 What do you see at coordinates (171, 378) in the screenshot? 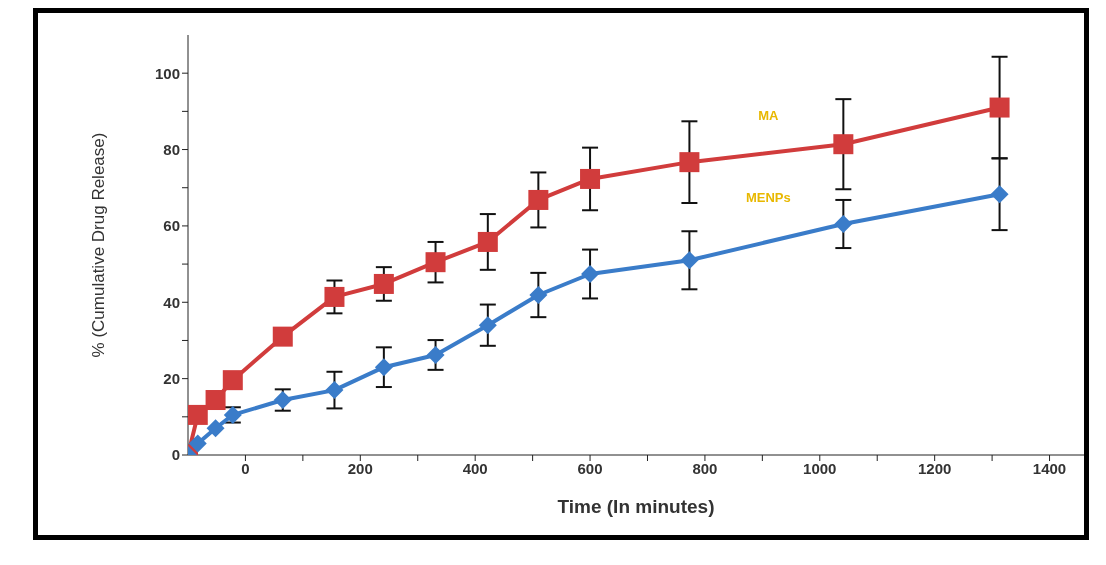
I see `y-tick-label: 20` at bounding box center [171, 378].